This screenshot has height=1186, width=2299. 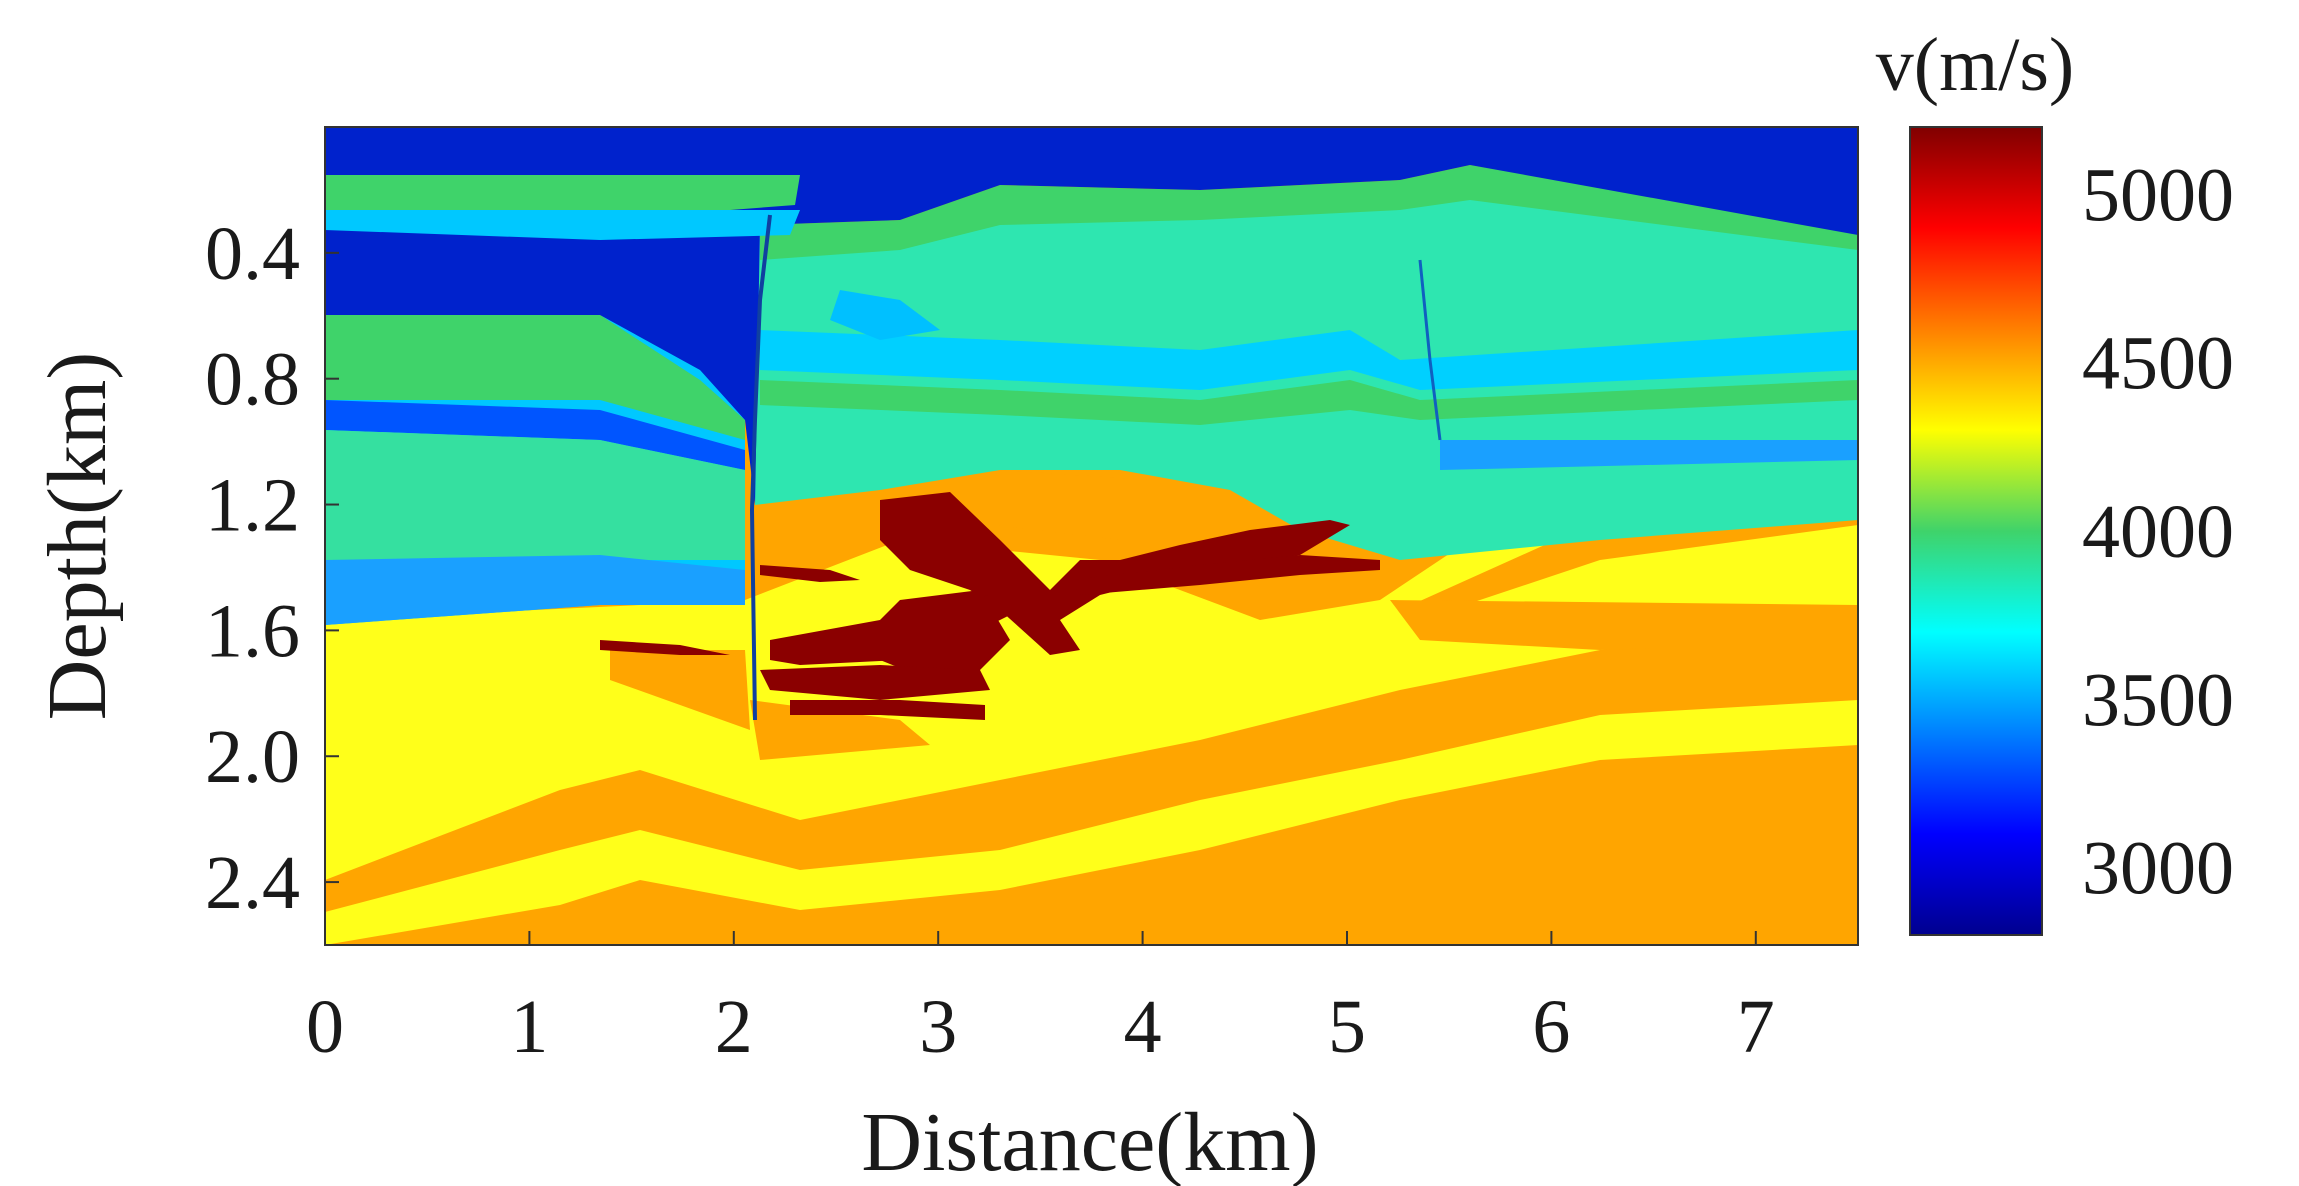 I want to click on x-tick-label: 1, so click(x=529, y=1027).